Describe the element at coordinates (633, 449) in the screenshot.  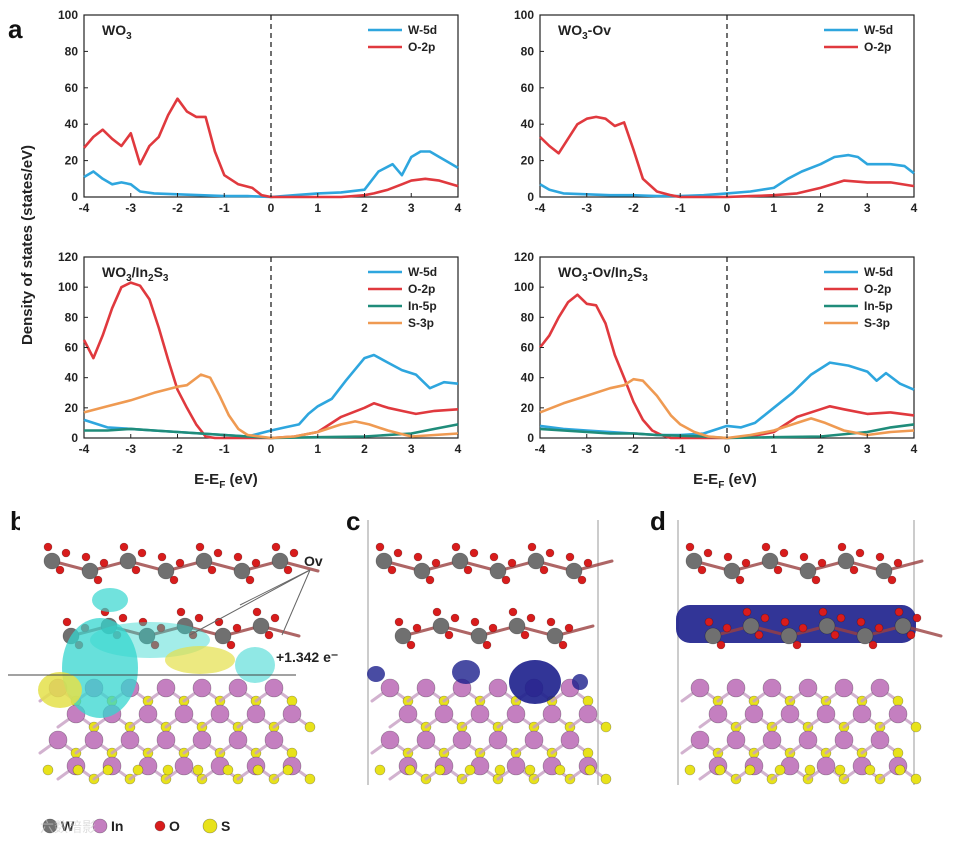
I see `x-tick-label: -2` at that location.